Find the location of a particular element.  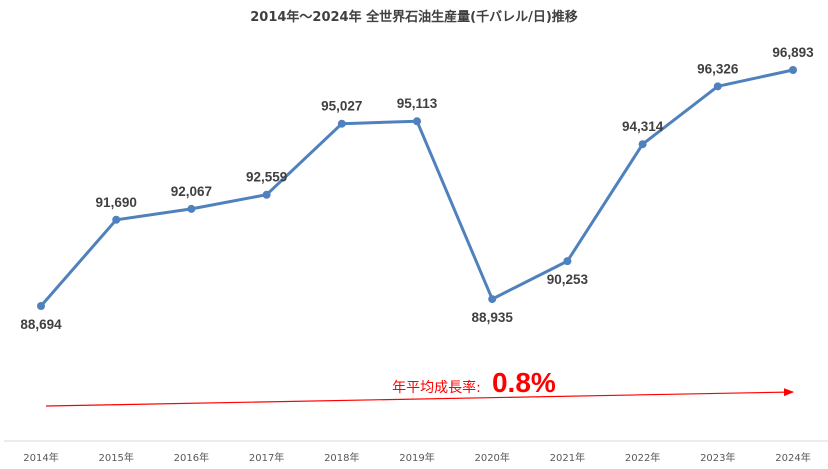

data-label: 90,253 is located at coordinates (568, 279).